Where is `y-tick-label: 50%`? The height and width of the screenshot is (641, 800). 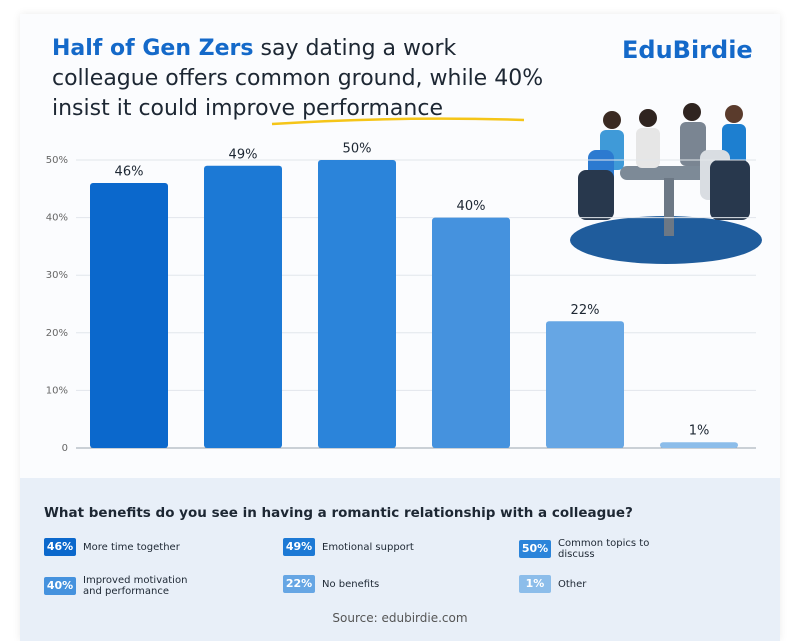 y-tick-label: 50% is located at coordinates (57, 160).